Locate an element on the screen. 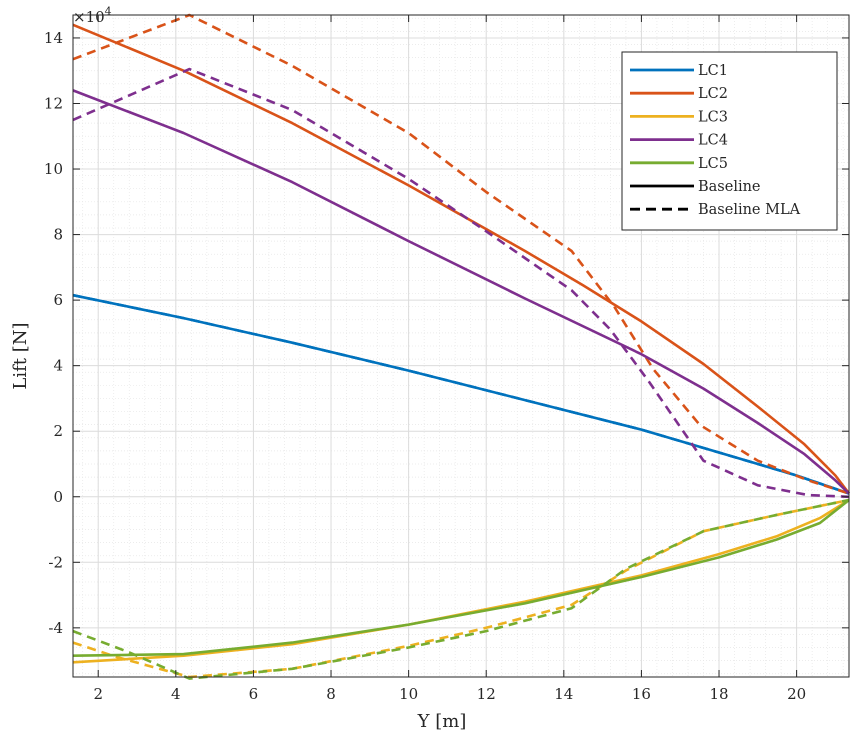  x-tick-label: 2 is located at coordinates (98, 694).